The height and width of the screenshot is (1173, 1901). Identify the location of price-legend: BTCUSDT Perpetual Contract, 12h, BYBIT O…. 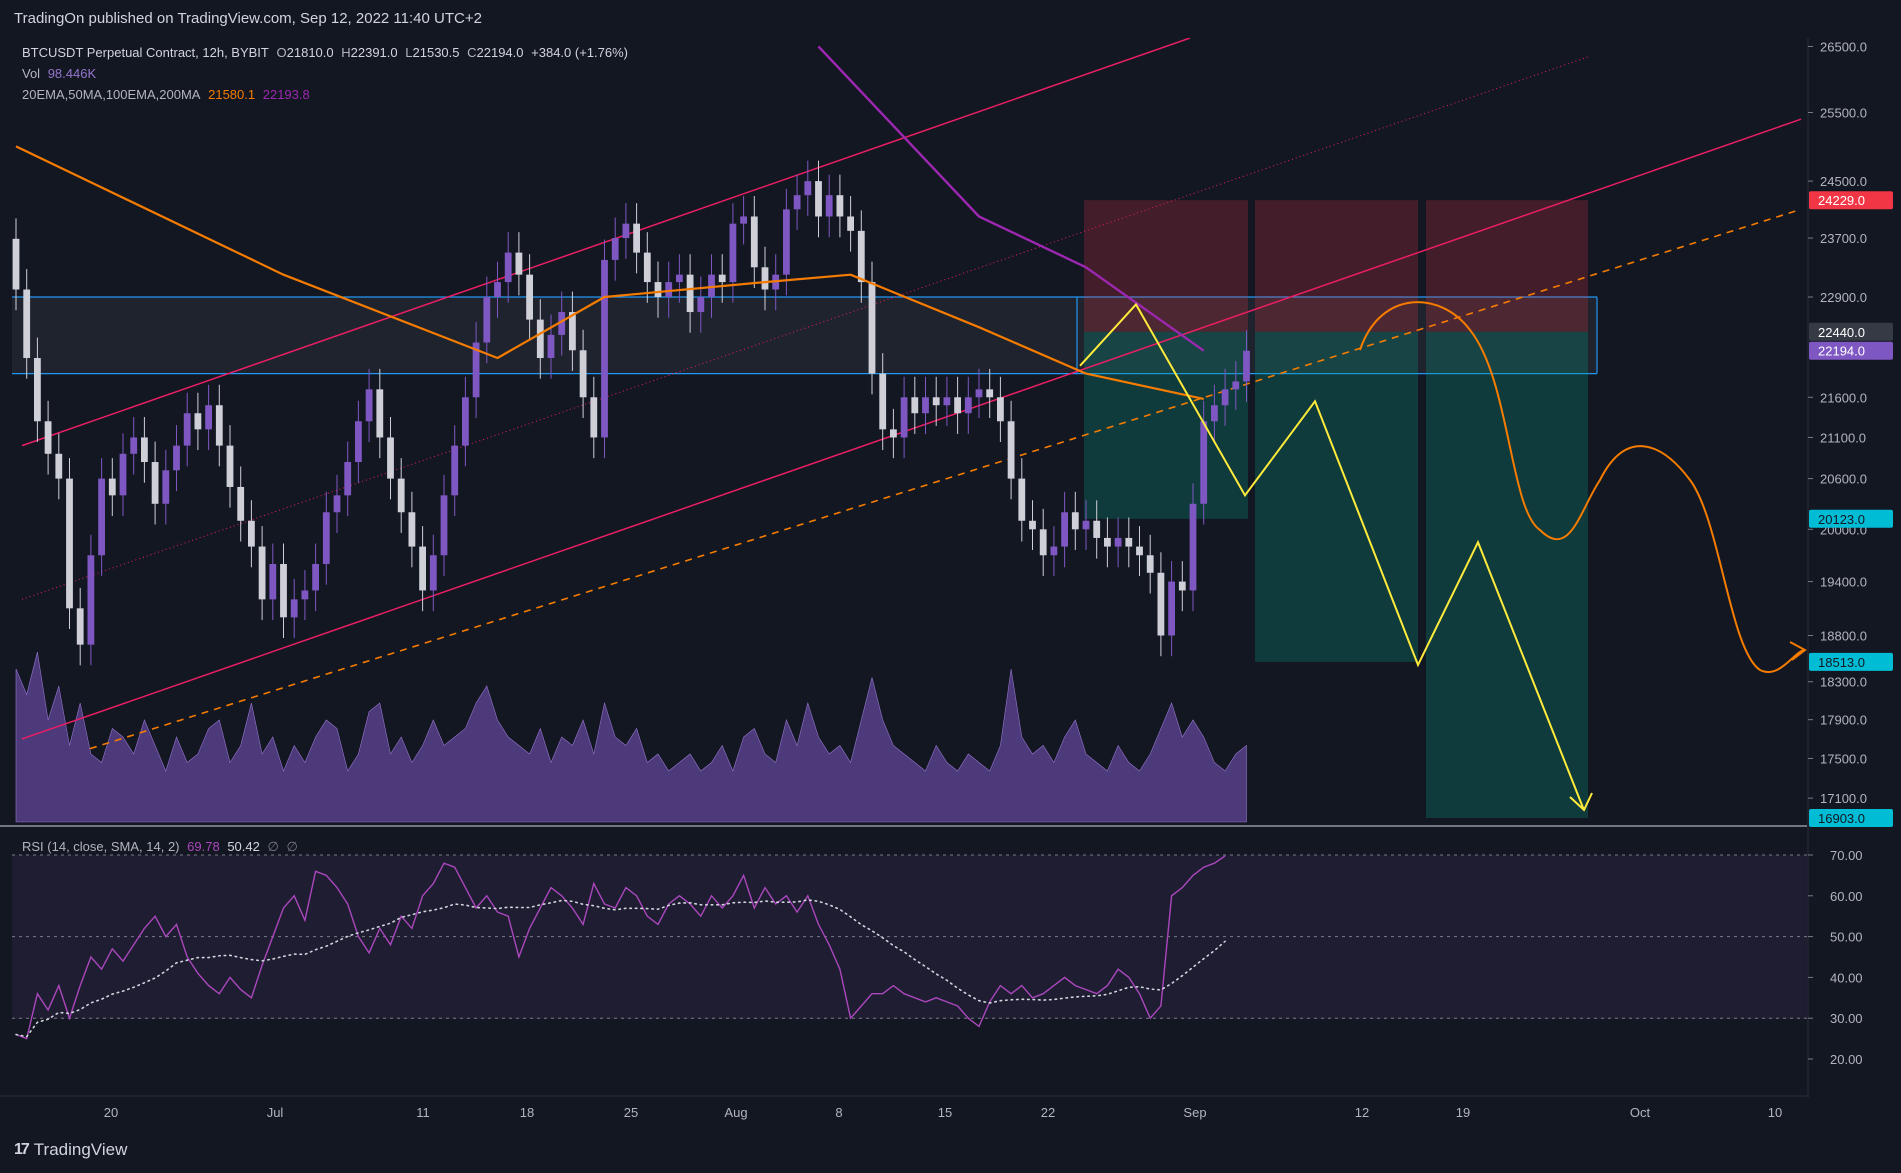
(327, 52).